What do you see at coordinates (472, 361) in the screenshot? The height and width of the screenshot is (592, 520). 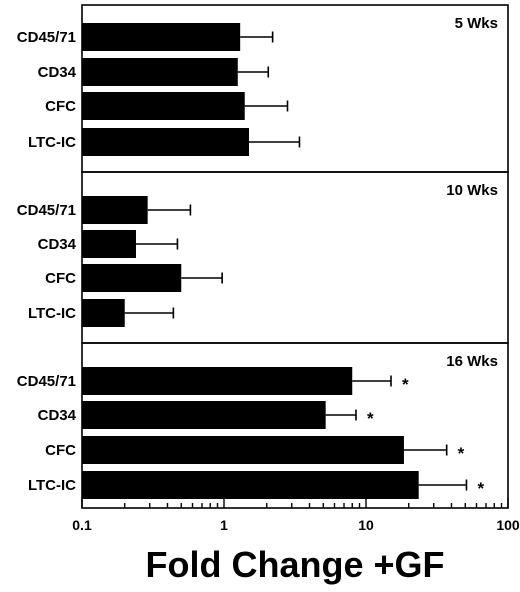 I see `panel-title: 16 Wks` at bounding box center [472, 361].